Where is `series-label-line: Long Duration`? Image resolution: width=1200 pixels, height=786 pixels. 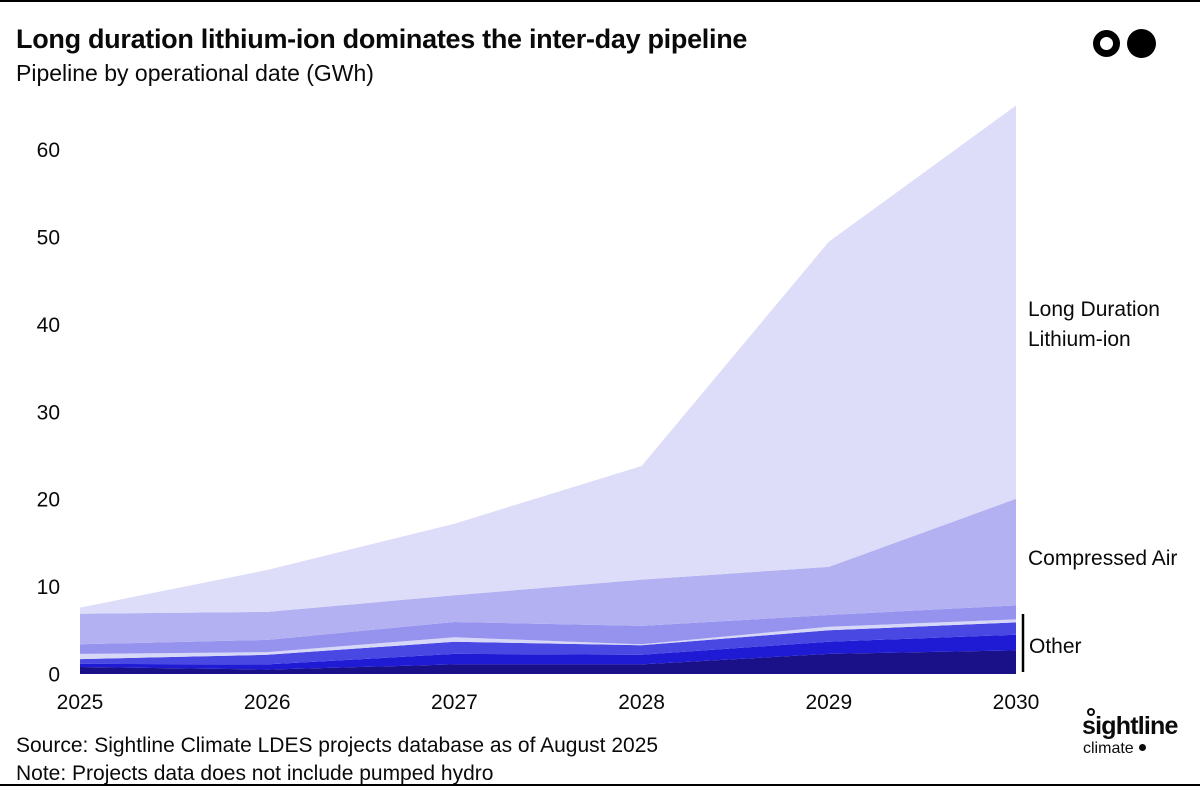
series-label-line: Long Duration is located at coordinates (1094, 309).